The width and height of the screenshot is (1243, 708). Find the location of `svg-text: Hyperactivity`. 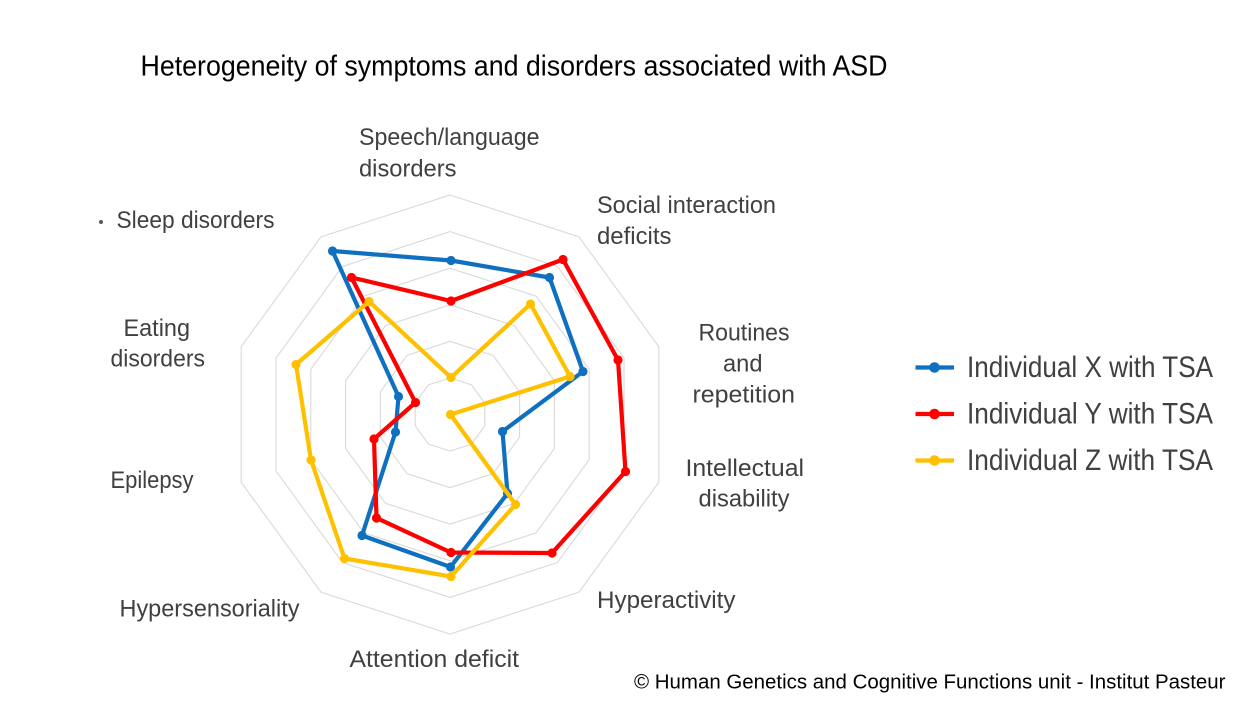

svg-text: Hyperactivity is located at coordinates (666, 600).